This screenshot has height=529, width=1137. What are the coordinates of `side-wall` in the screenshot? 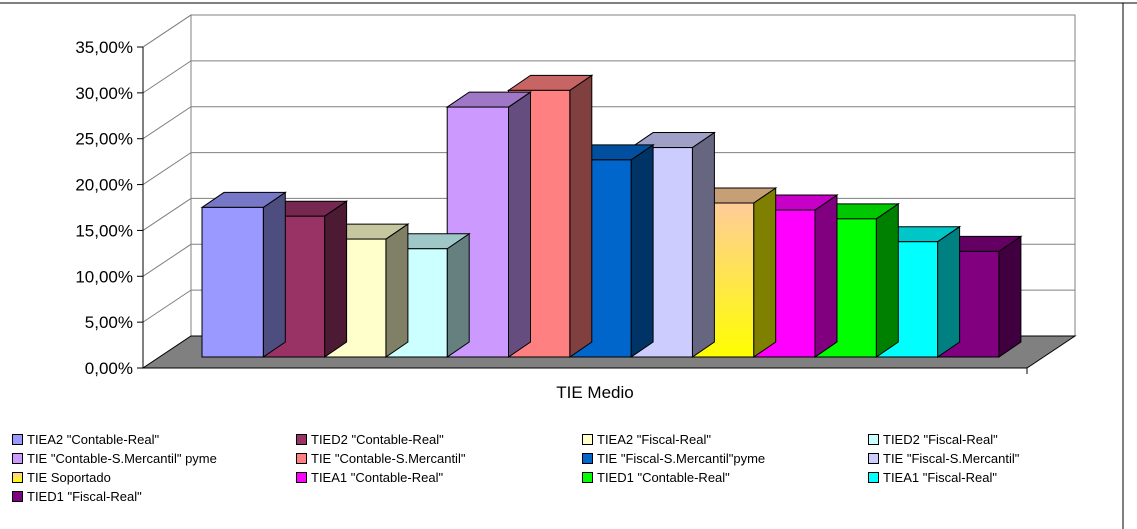 It's located at (167, 191).